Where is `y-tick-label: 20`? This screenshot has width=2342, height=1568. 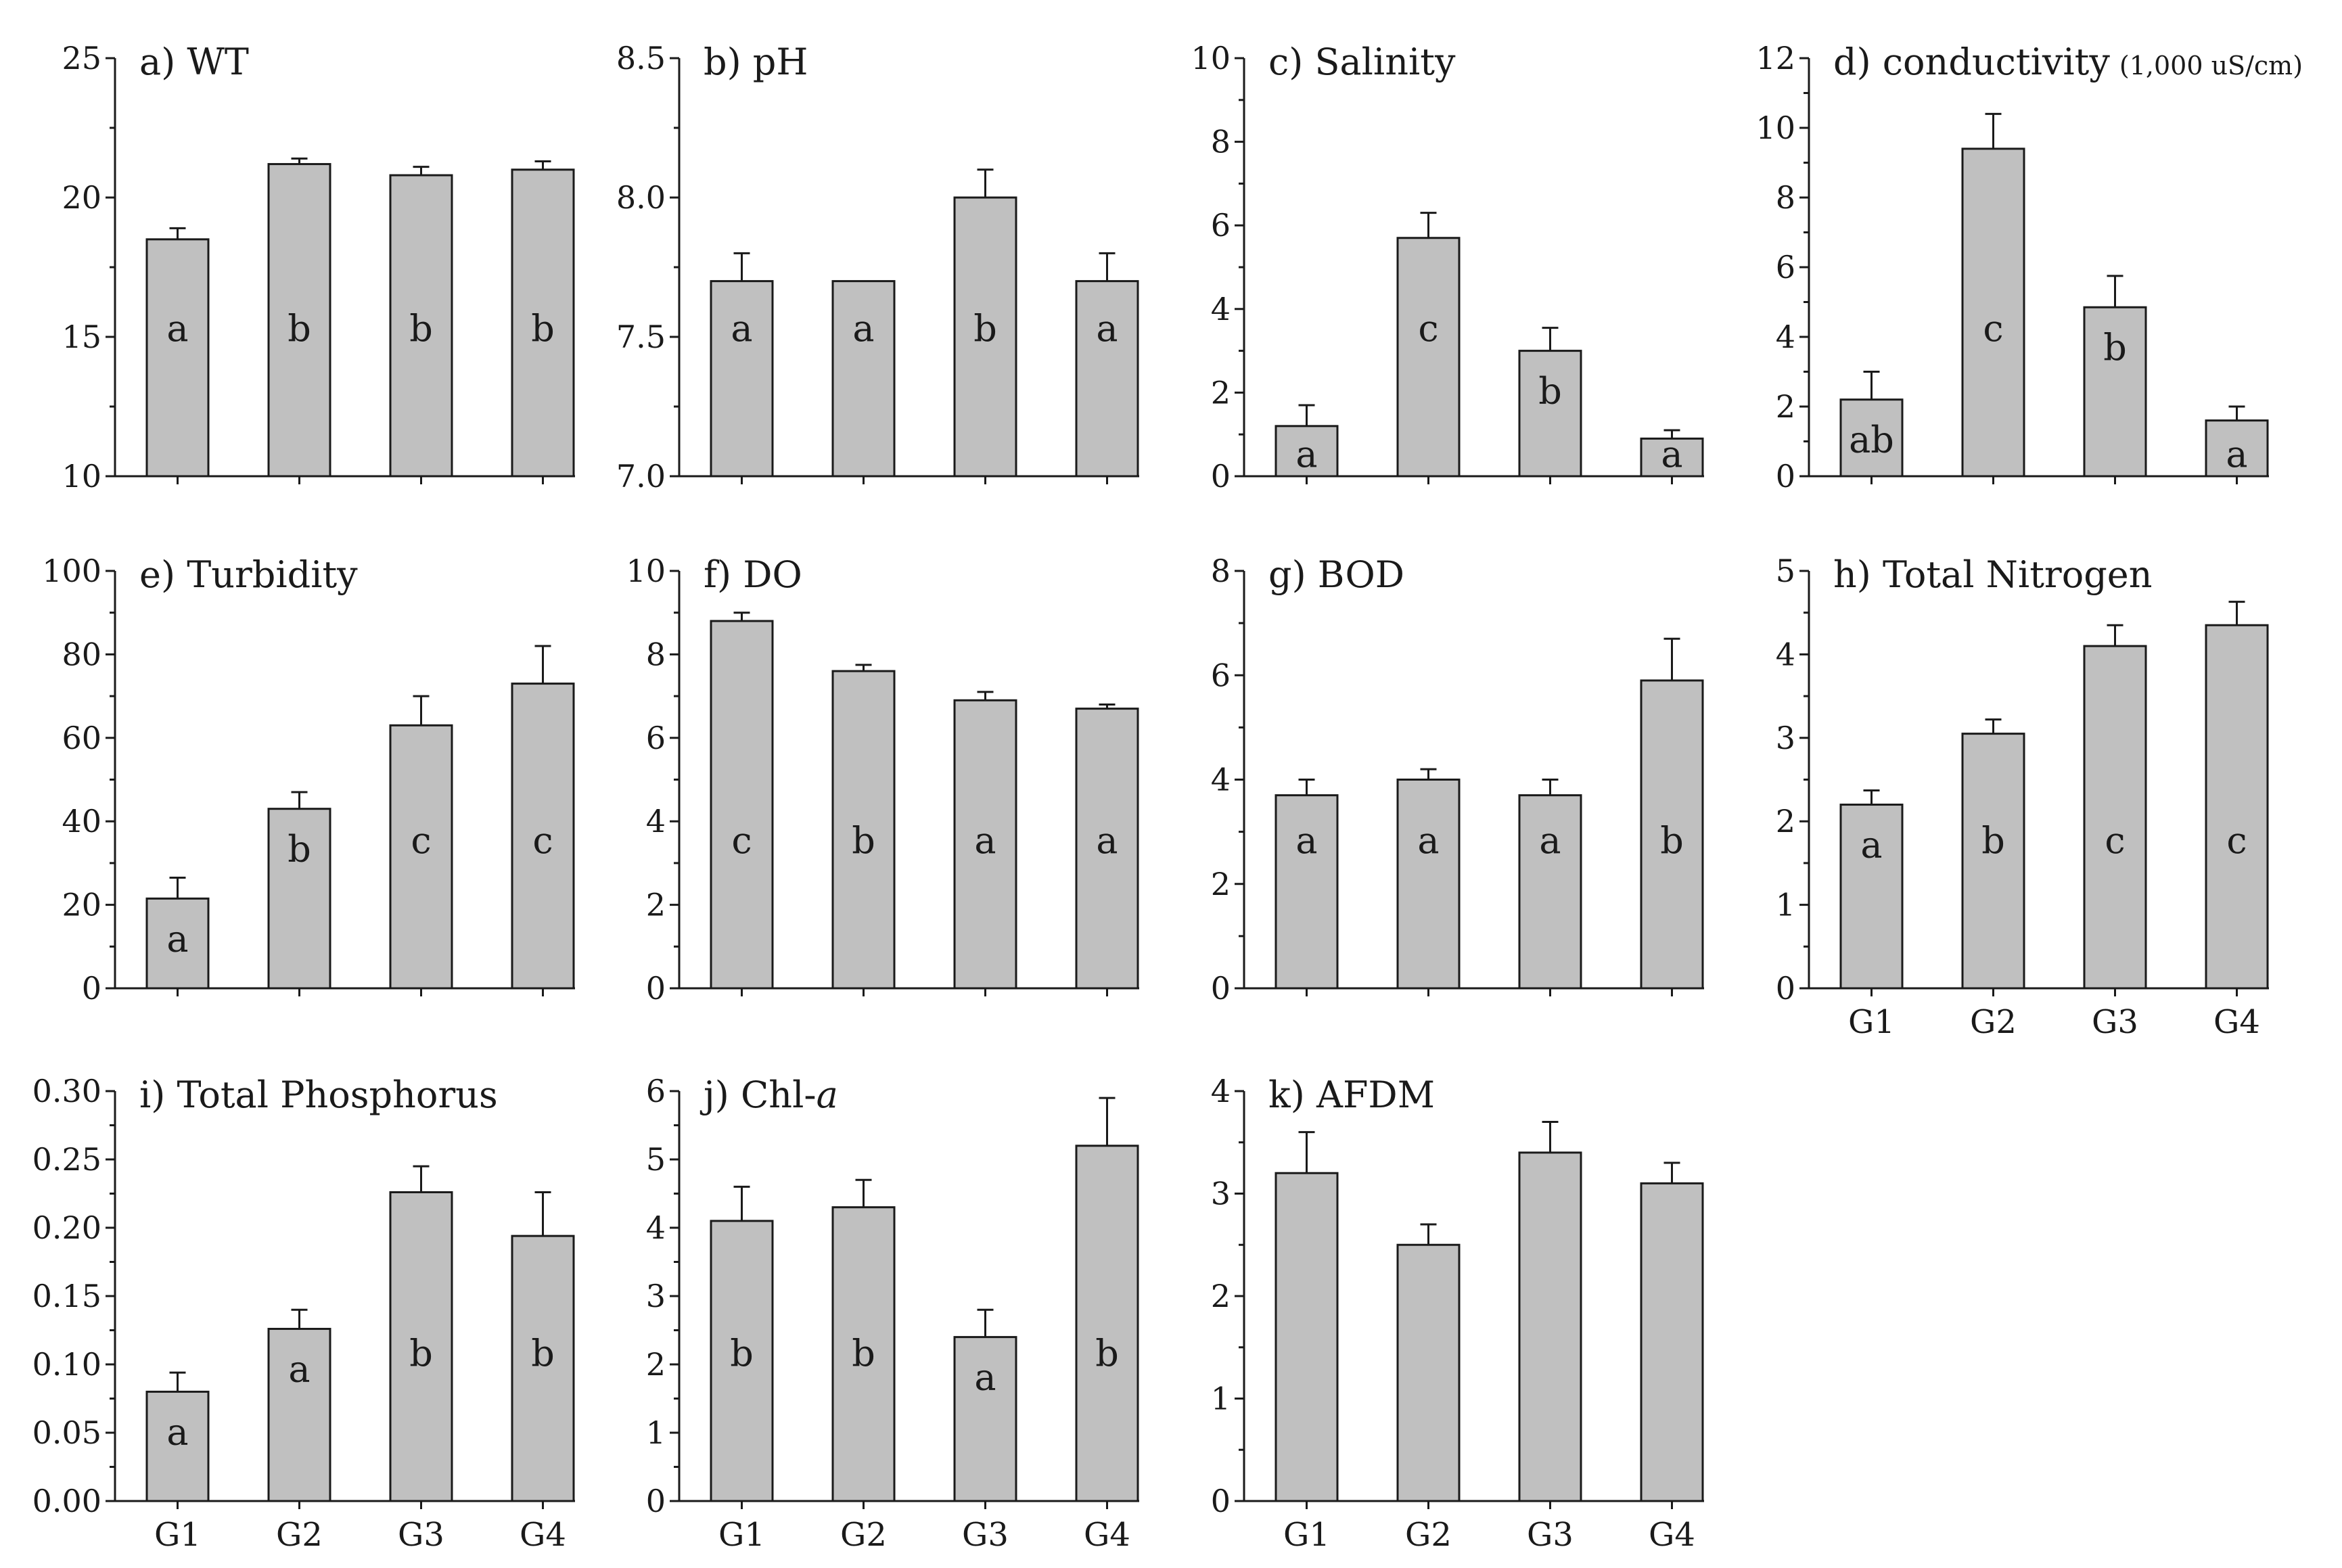 y-tick-label: 20 is located at coordinates (81, 197).